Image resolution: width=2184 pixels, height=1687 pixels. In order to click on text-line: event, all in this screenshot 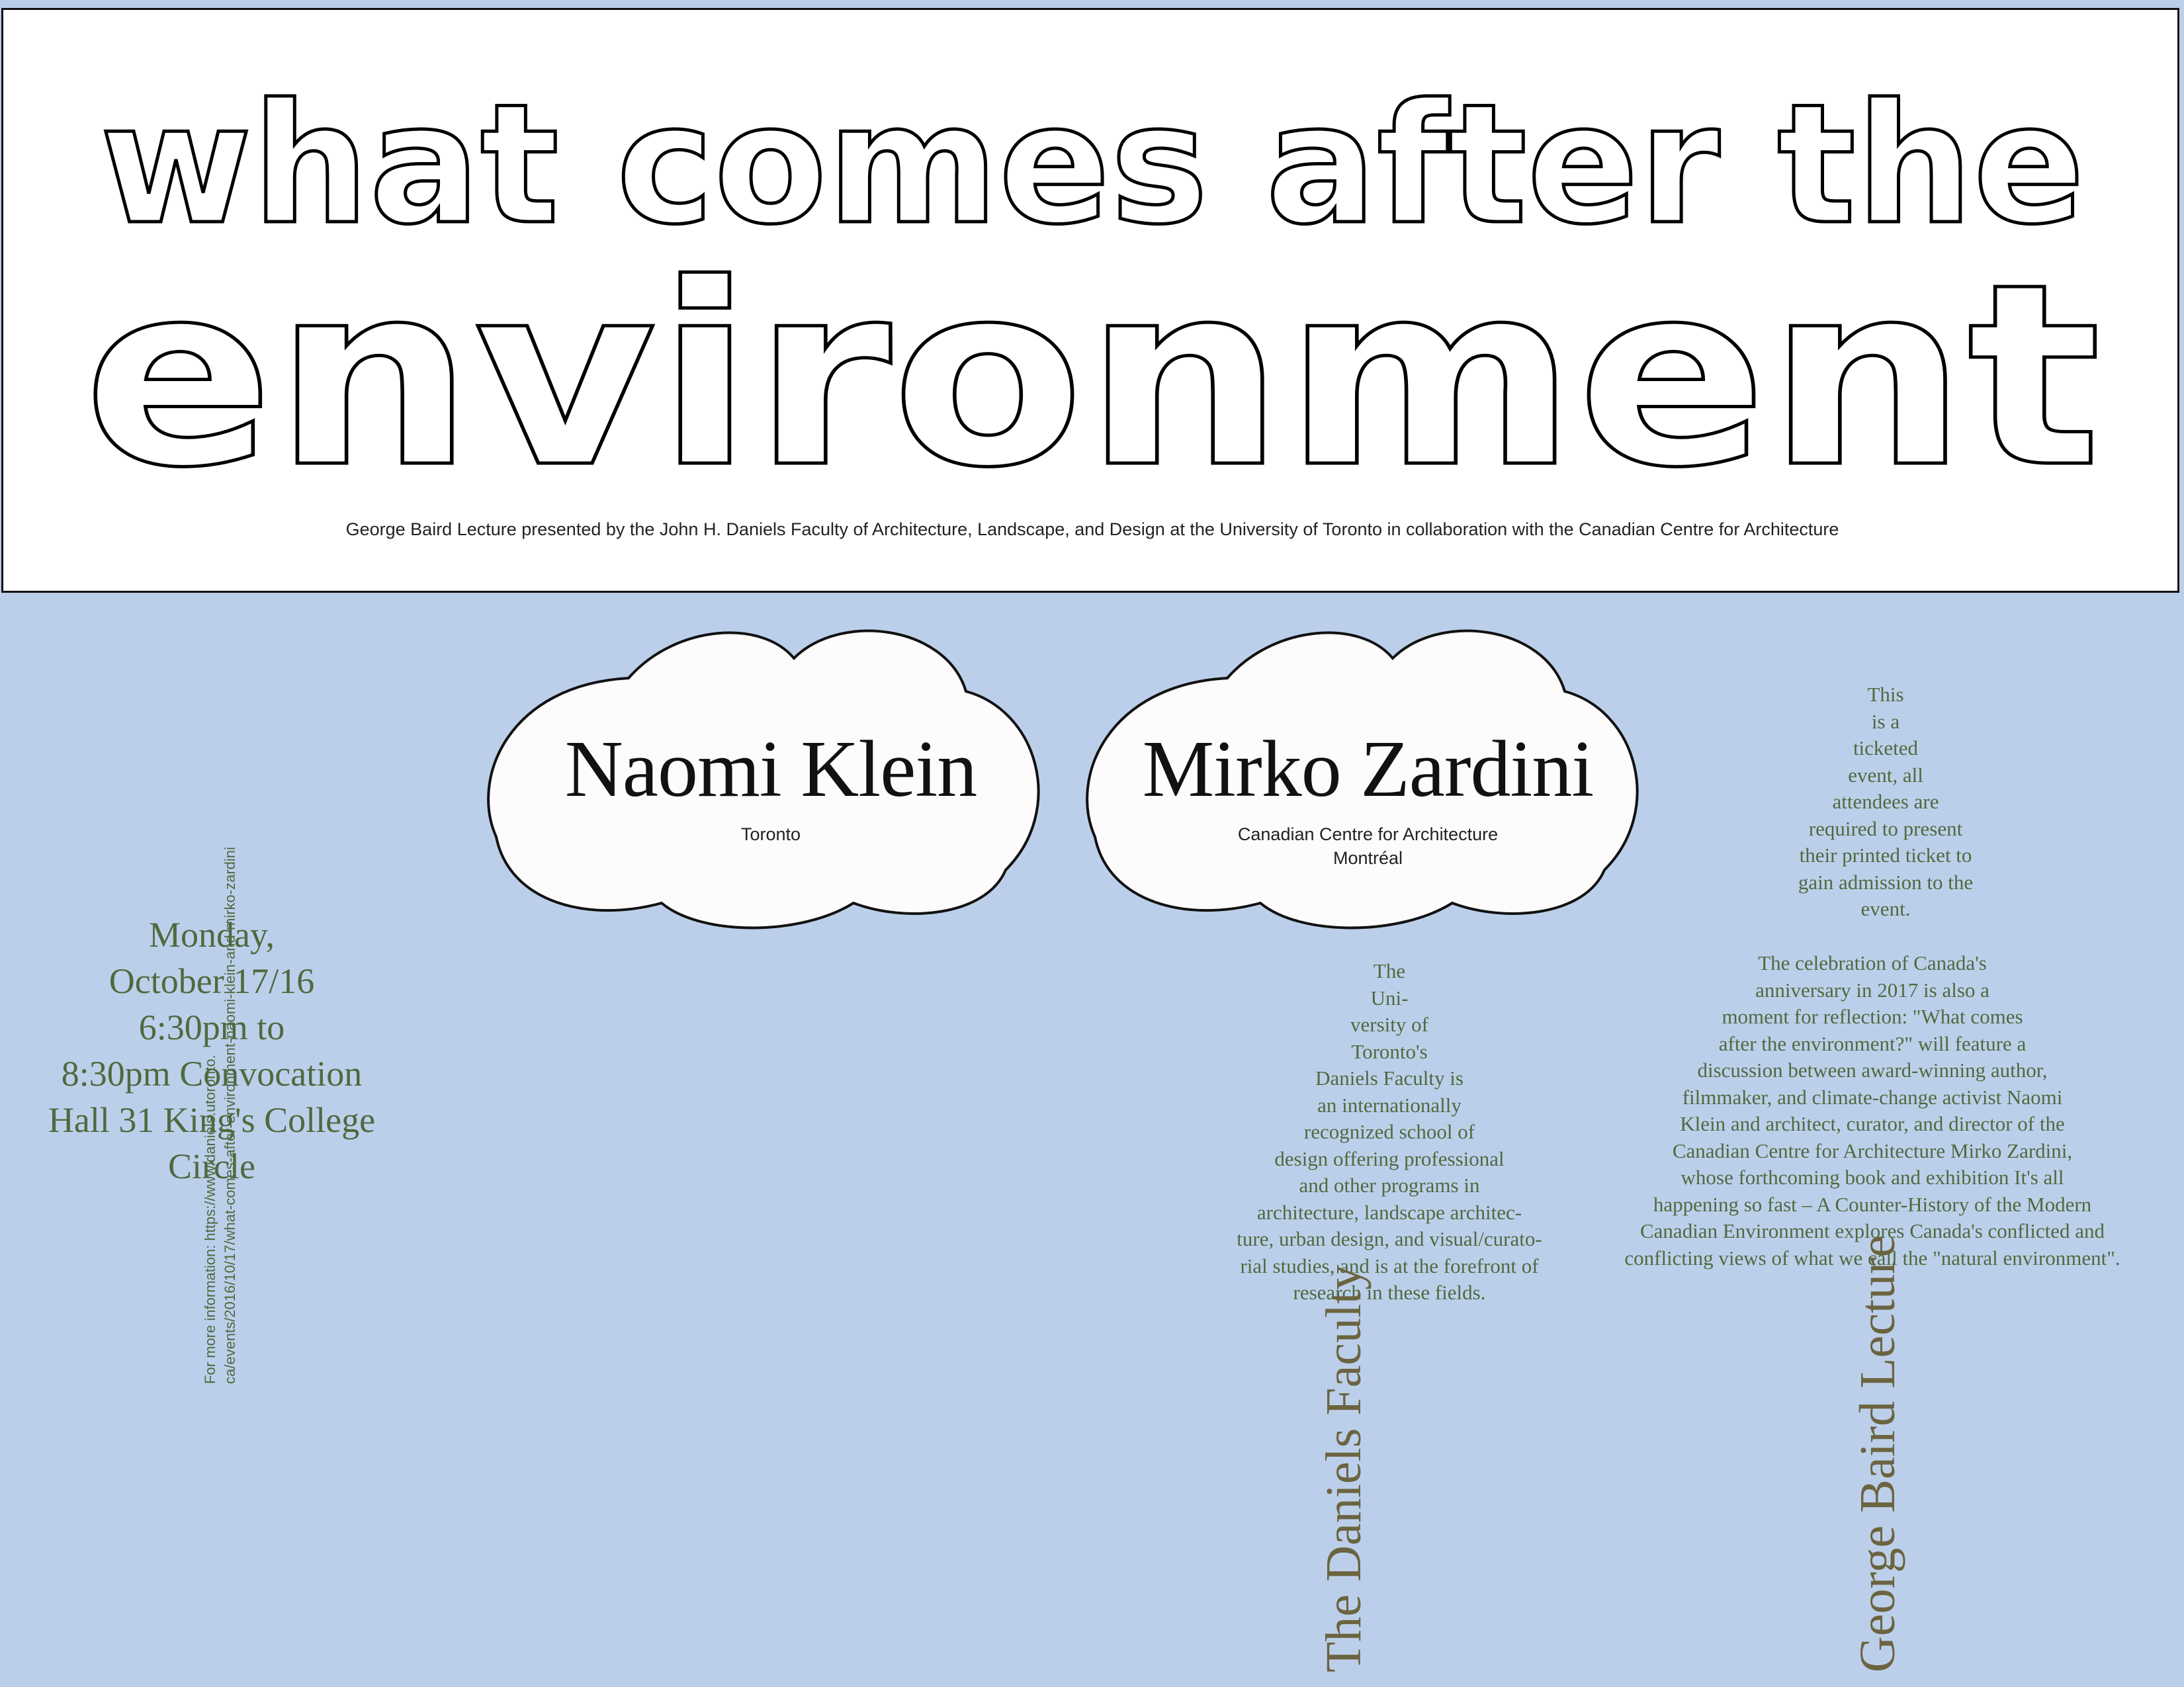, I will do `click(1885, 775)`.